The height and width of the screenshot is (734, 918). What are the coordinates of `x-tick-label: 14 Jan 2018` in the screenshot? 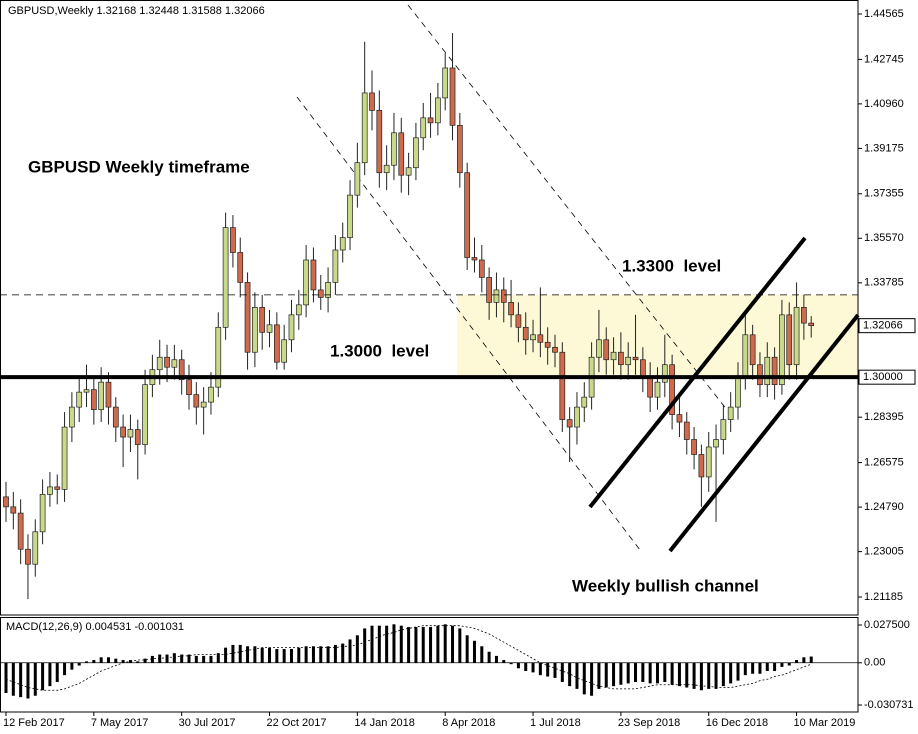 It's located at (384, 723).